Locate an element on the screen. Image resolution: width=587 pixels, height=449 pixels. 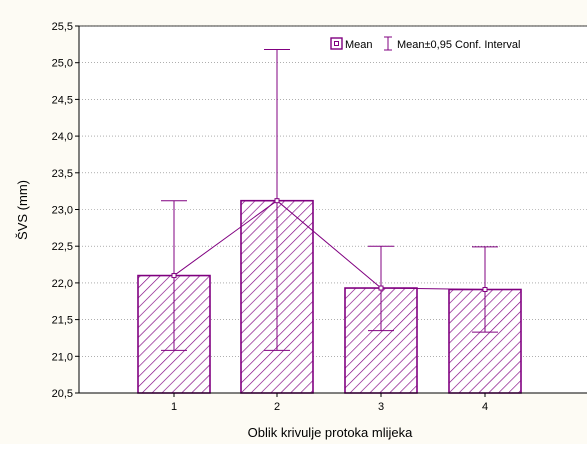
y-tick-label: 25,5 is located at coordinates (62, 27).